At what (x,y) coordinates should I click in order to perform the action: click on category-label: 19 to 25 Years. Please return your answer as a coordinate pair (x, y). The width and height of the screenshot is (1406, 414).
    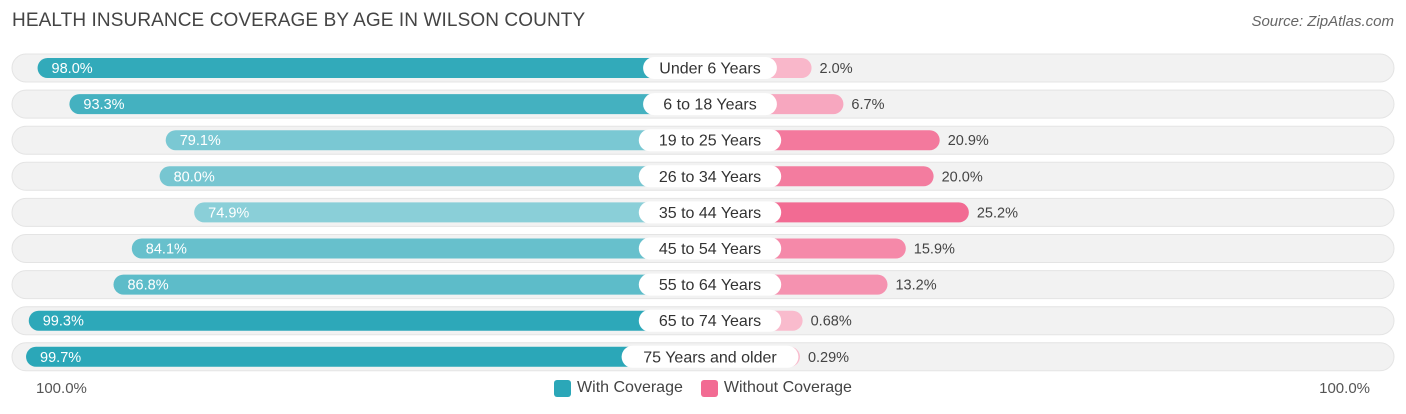
    Looking at the image, I should click on (710, 141).